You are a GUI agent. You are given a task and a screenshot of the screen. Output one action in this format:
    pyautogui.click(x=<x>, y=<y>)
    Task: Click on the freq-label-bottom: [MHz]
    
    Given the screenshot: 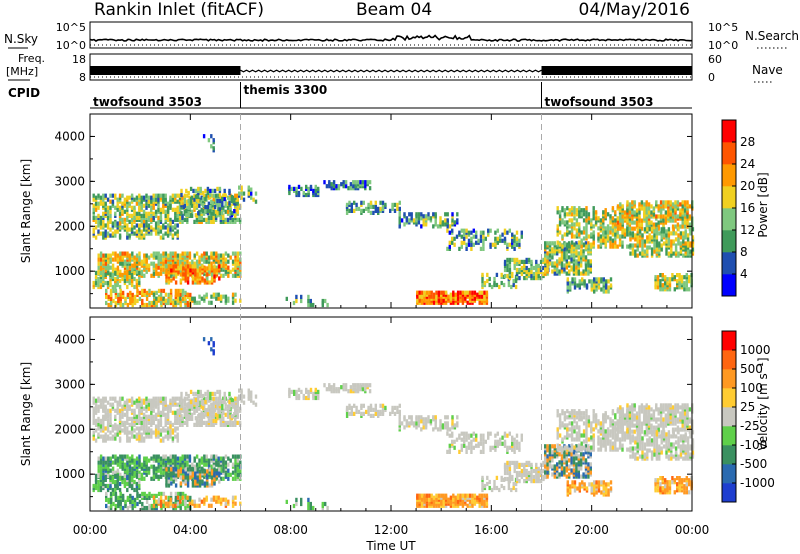 What is the action you would take?
    pyautogui.click(x=22, y=71)
    